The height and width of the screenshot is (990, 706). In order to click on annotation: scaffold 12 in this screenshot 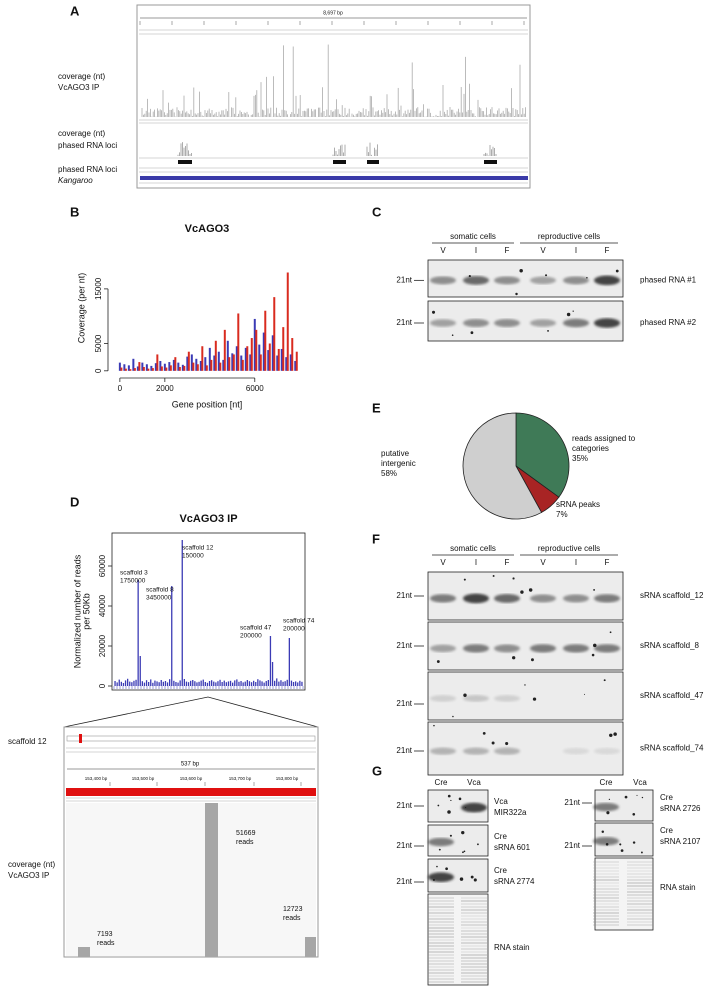, I will do `click(198, 548)`.